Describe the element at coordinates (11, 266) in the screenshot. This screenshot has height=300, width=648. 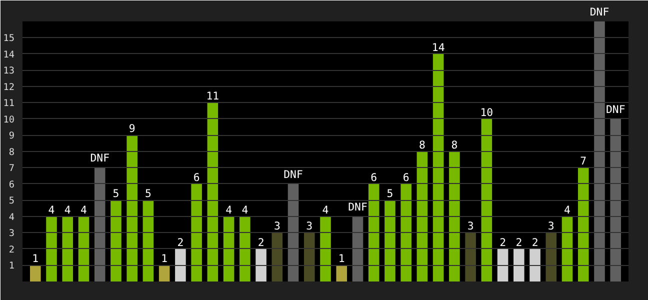
I see `y-tick-label: 1` at that location.